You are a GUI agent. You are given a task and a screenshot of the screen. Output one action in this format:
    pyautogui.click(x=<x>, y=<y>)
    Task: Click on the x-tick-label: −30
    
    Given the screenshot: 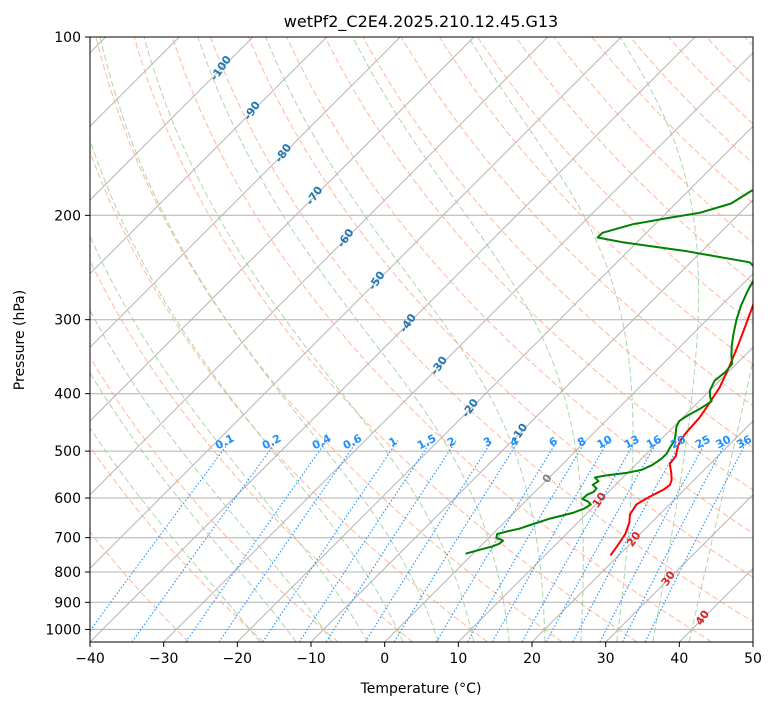 What is the action you would take?
    pyautogui.click(x=164, y=659)
    